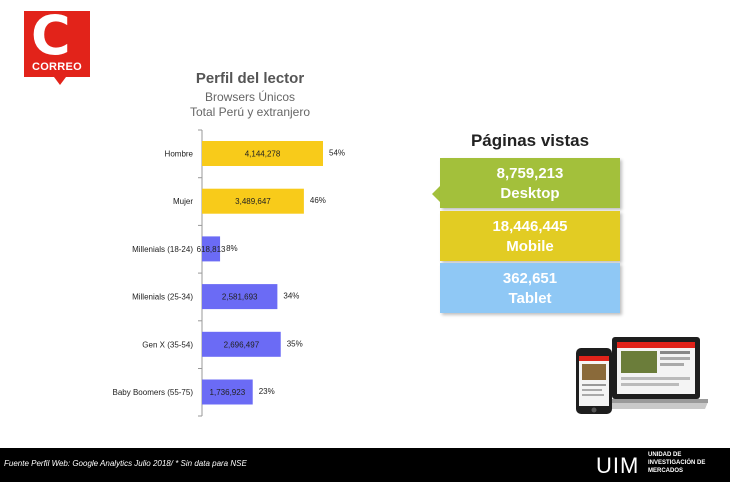  I want to click on mobile-value: 18,446,445, so click(530, 226).